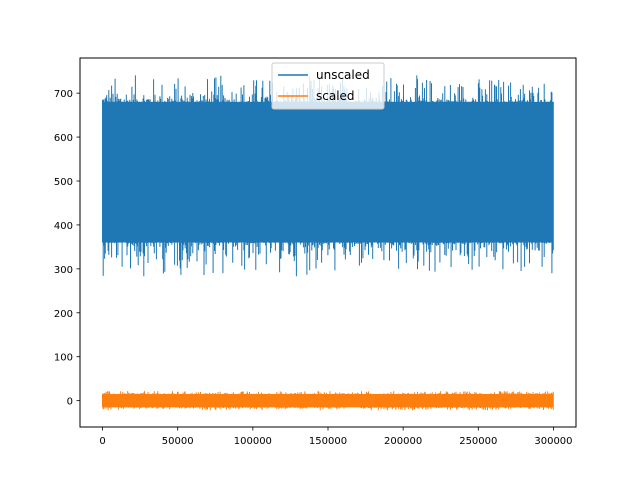 The height and width of the screenshot is (480, 640). Describe the element at coordinates (63, 138) in the screenshot. I see `y-tick-label: 600` at that location.